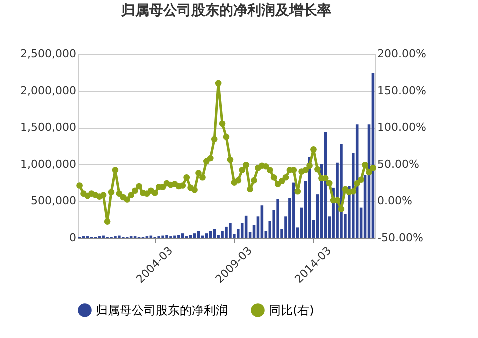 This screenshot has height=338, width=478. Describe the element at coordinates (401, 238) in the screenshot. I see `y2-tick-label: -50.00%` at that location.